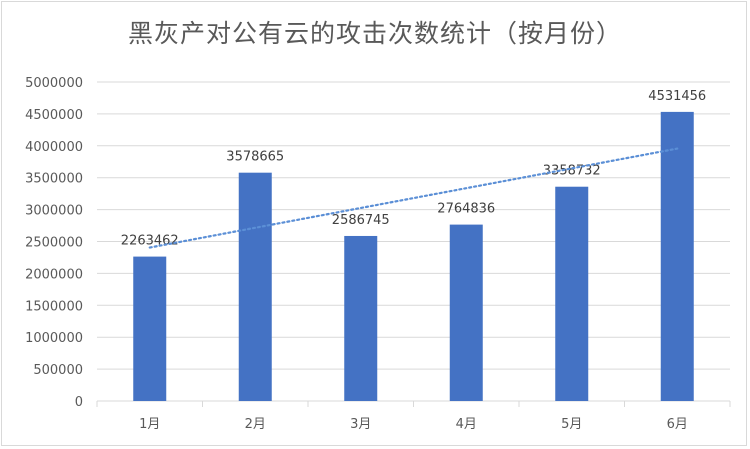  I want to click on y-tick-label: 500000, so click(58, 370).